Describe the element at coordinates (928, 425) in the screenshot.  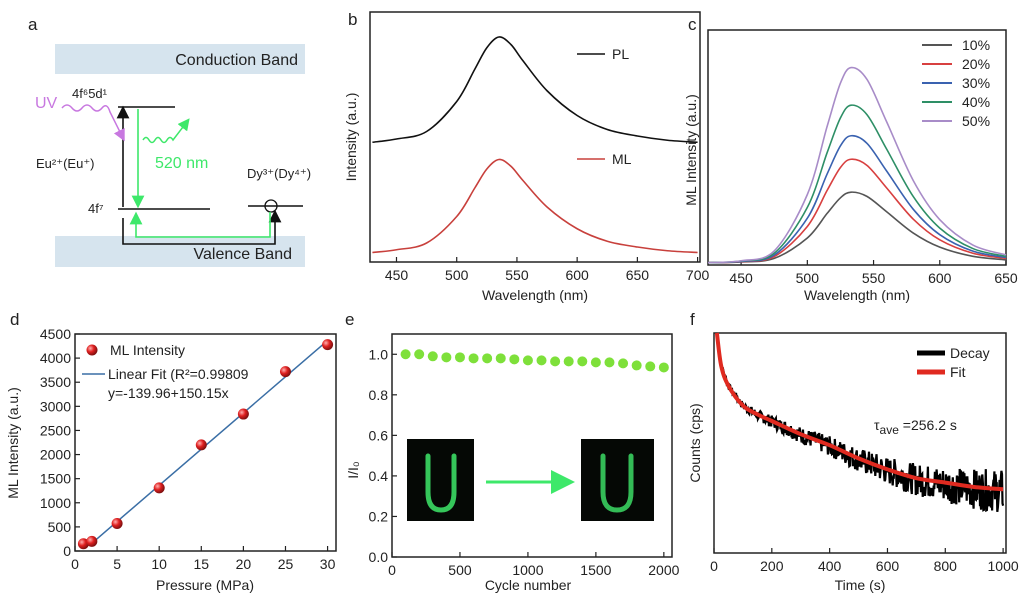
I see `tau-value: =256.2 s` at that location.